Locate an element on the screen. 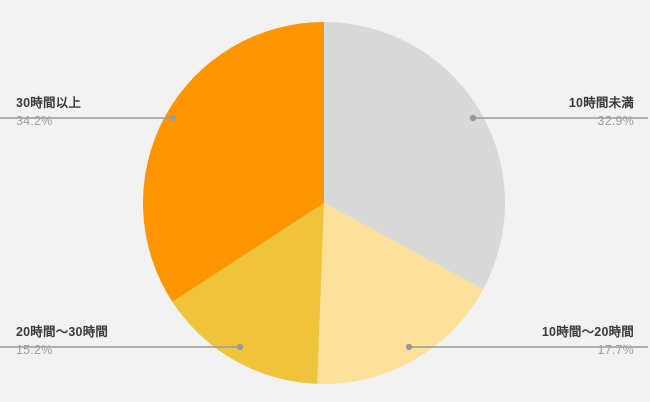 This screenshot has width=650, height=402. callout-10-to-20-hours: 10時間〜20時間 17.7% is located at coordinates (529, 341).